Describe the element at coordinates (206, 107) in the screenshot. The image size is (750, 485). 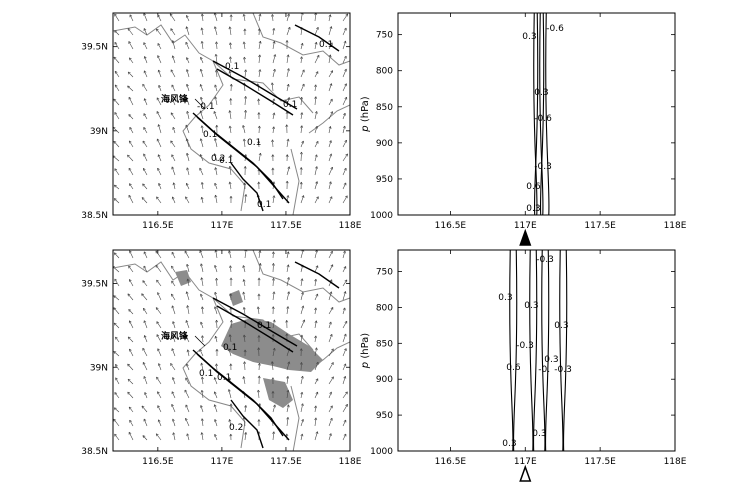
I see `contour-label: -0.1` at that location.